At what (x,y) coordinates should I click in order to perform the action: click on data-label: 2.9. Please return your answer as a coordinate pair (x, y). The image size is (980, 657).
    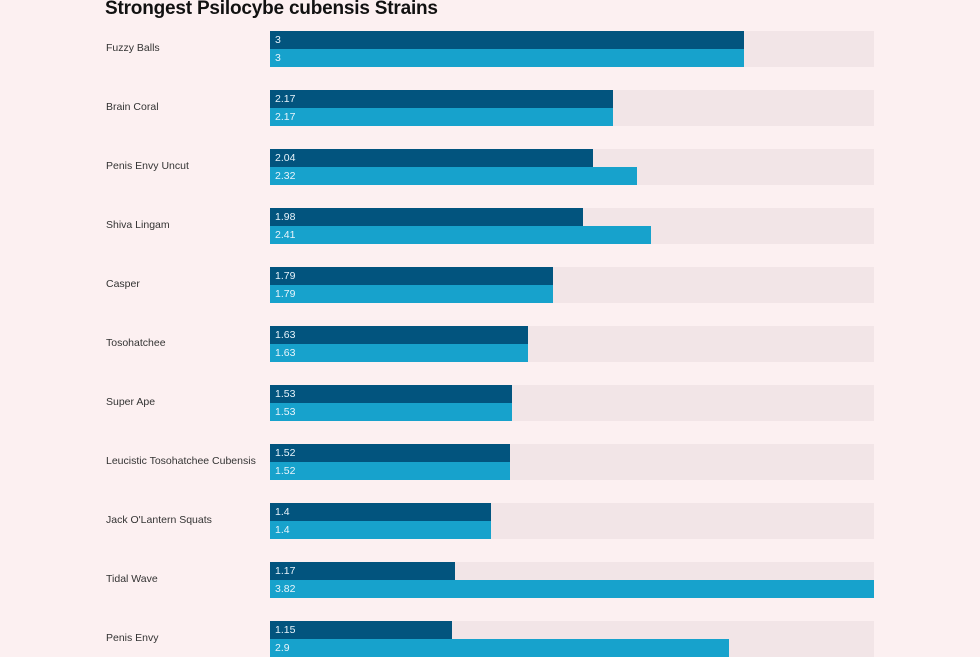
    Looking at the image, I should click on (282, 648).